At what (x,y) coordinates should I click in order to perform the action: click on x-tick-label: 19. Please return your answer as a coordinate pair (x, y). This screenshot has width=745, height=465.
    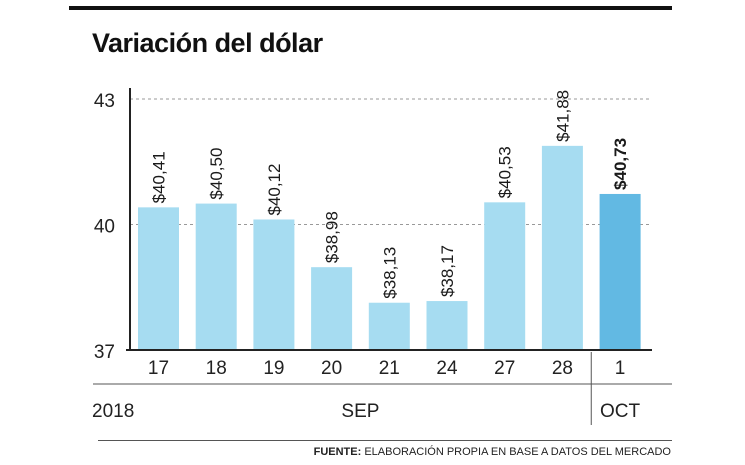
    Looking at the image, I should click on (273, 368).